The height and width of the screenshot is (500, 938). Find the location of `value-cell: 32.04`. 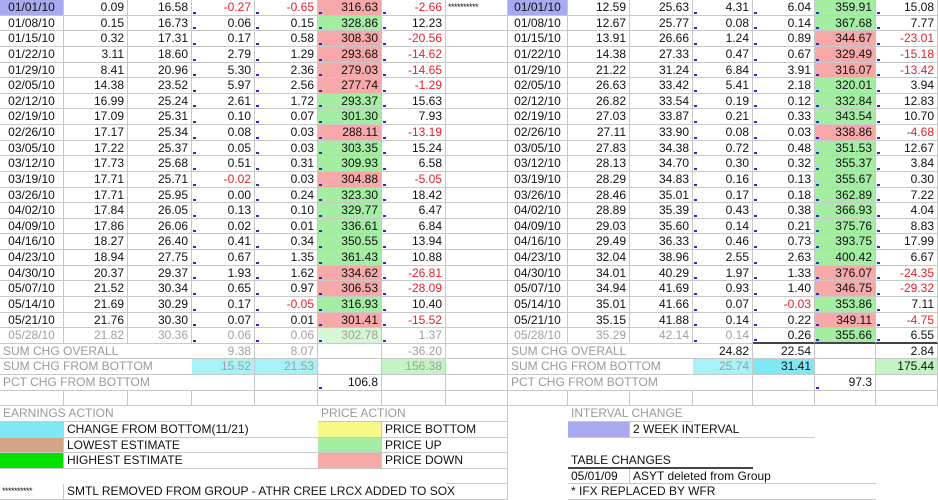

value-cell: 32.04 is located at coordinates (599, 258).